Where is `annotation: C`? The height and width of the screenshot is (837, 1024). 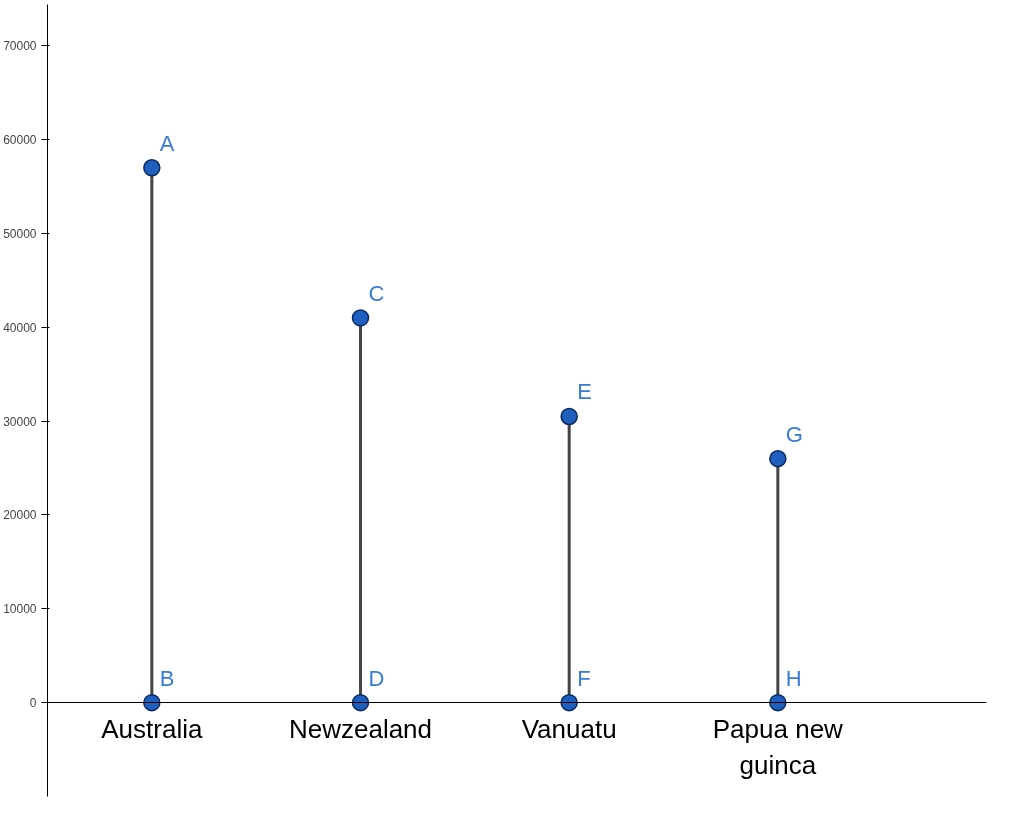 annotation: C is located at coordinates (376, 293).